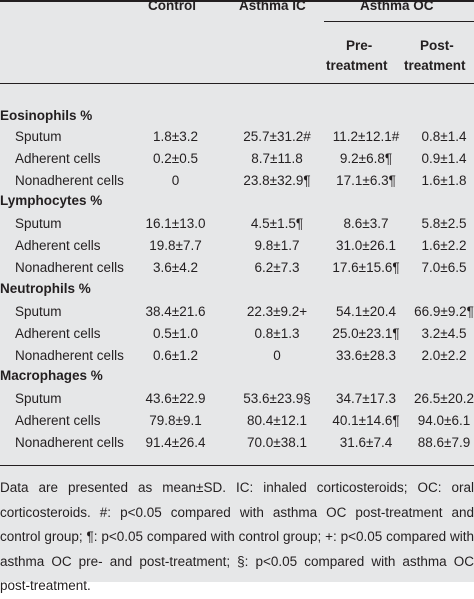 The width and height of the screenshot is (474, 599). I want to click on asthma-ic-cell: 53.6±23.9§, so click(277, 398).